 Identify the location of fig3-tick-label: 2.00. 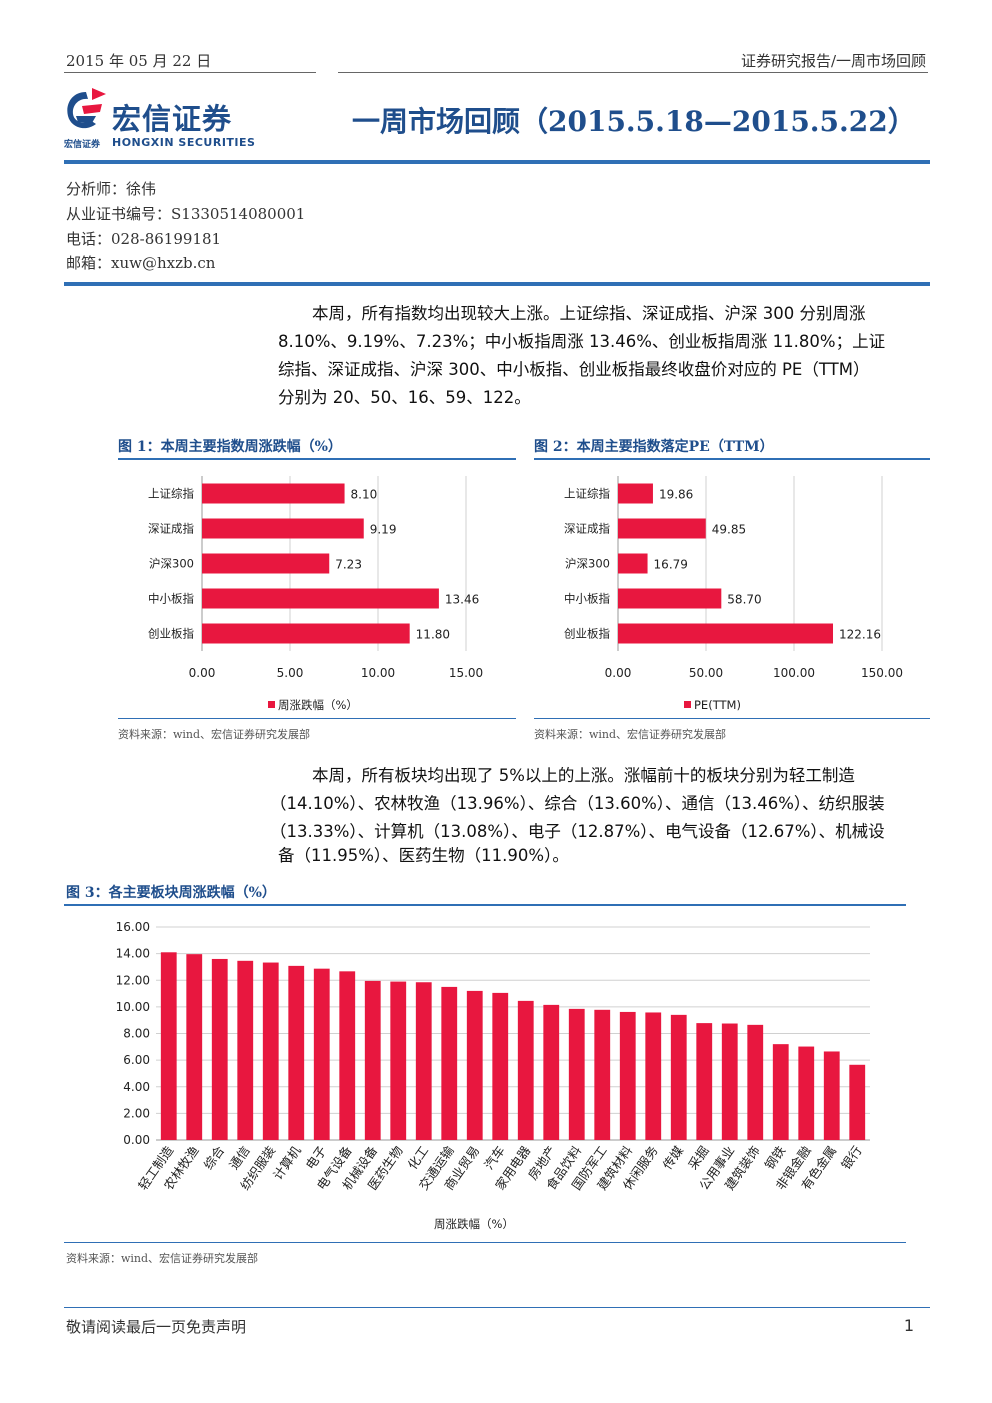
(136, 1113).